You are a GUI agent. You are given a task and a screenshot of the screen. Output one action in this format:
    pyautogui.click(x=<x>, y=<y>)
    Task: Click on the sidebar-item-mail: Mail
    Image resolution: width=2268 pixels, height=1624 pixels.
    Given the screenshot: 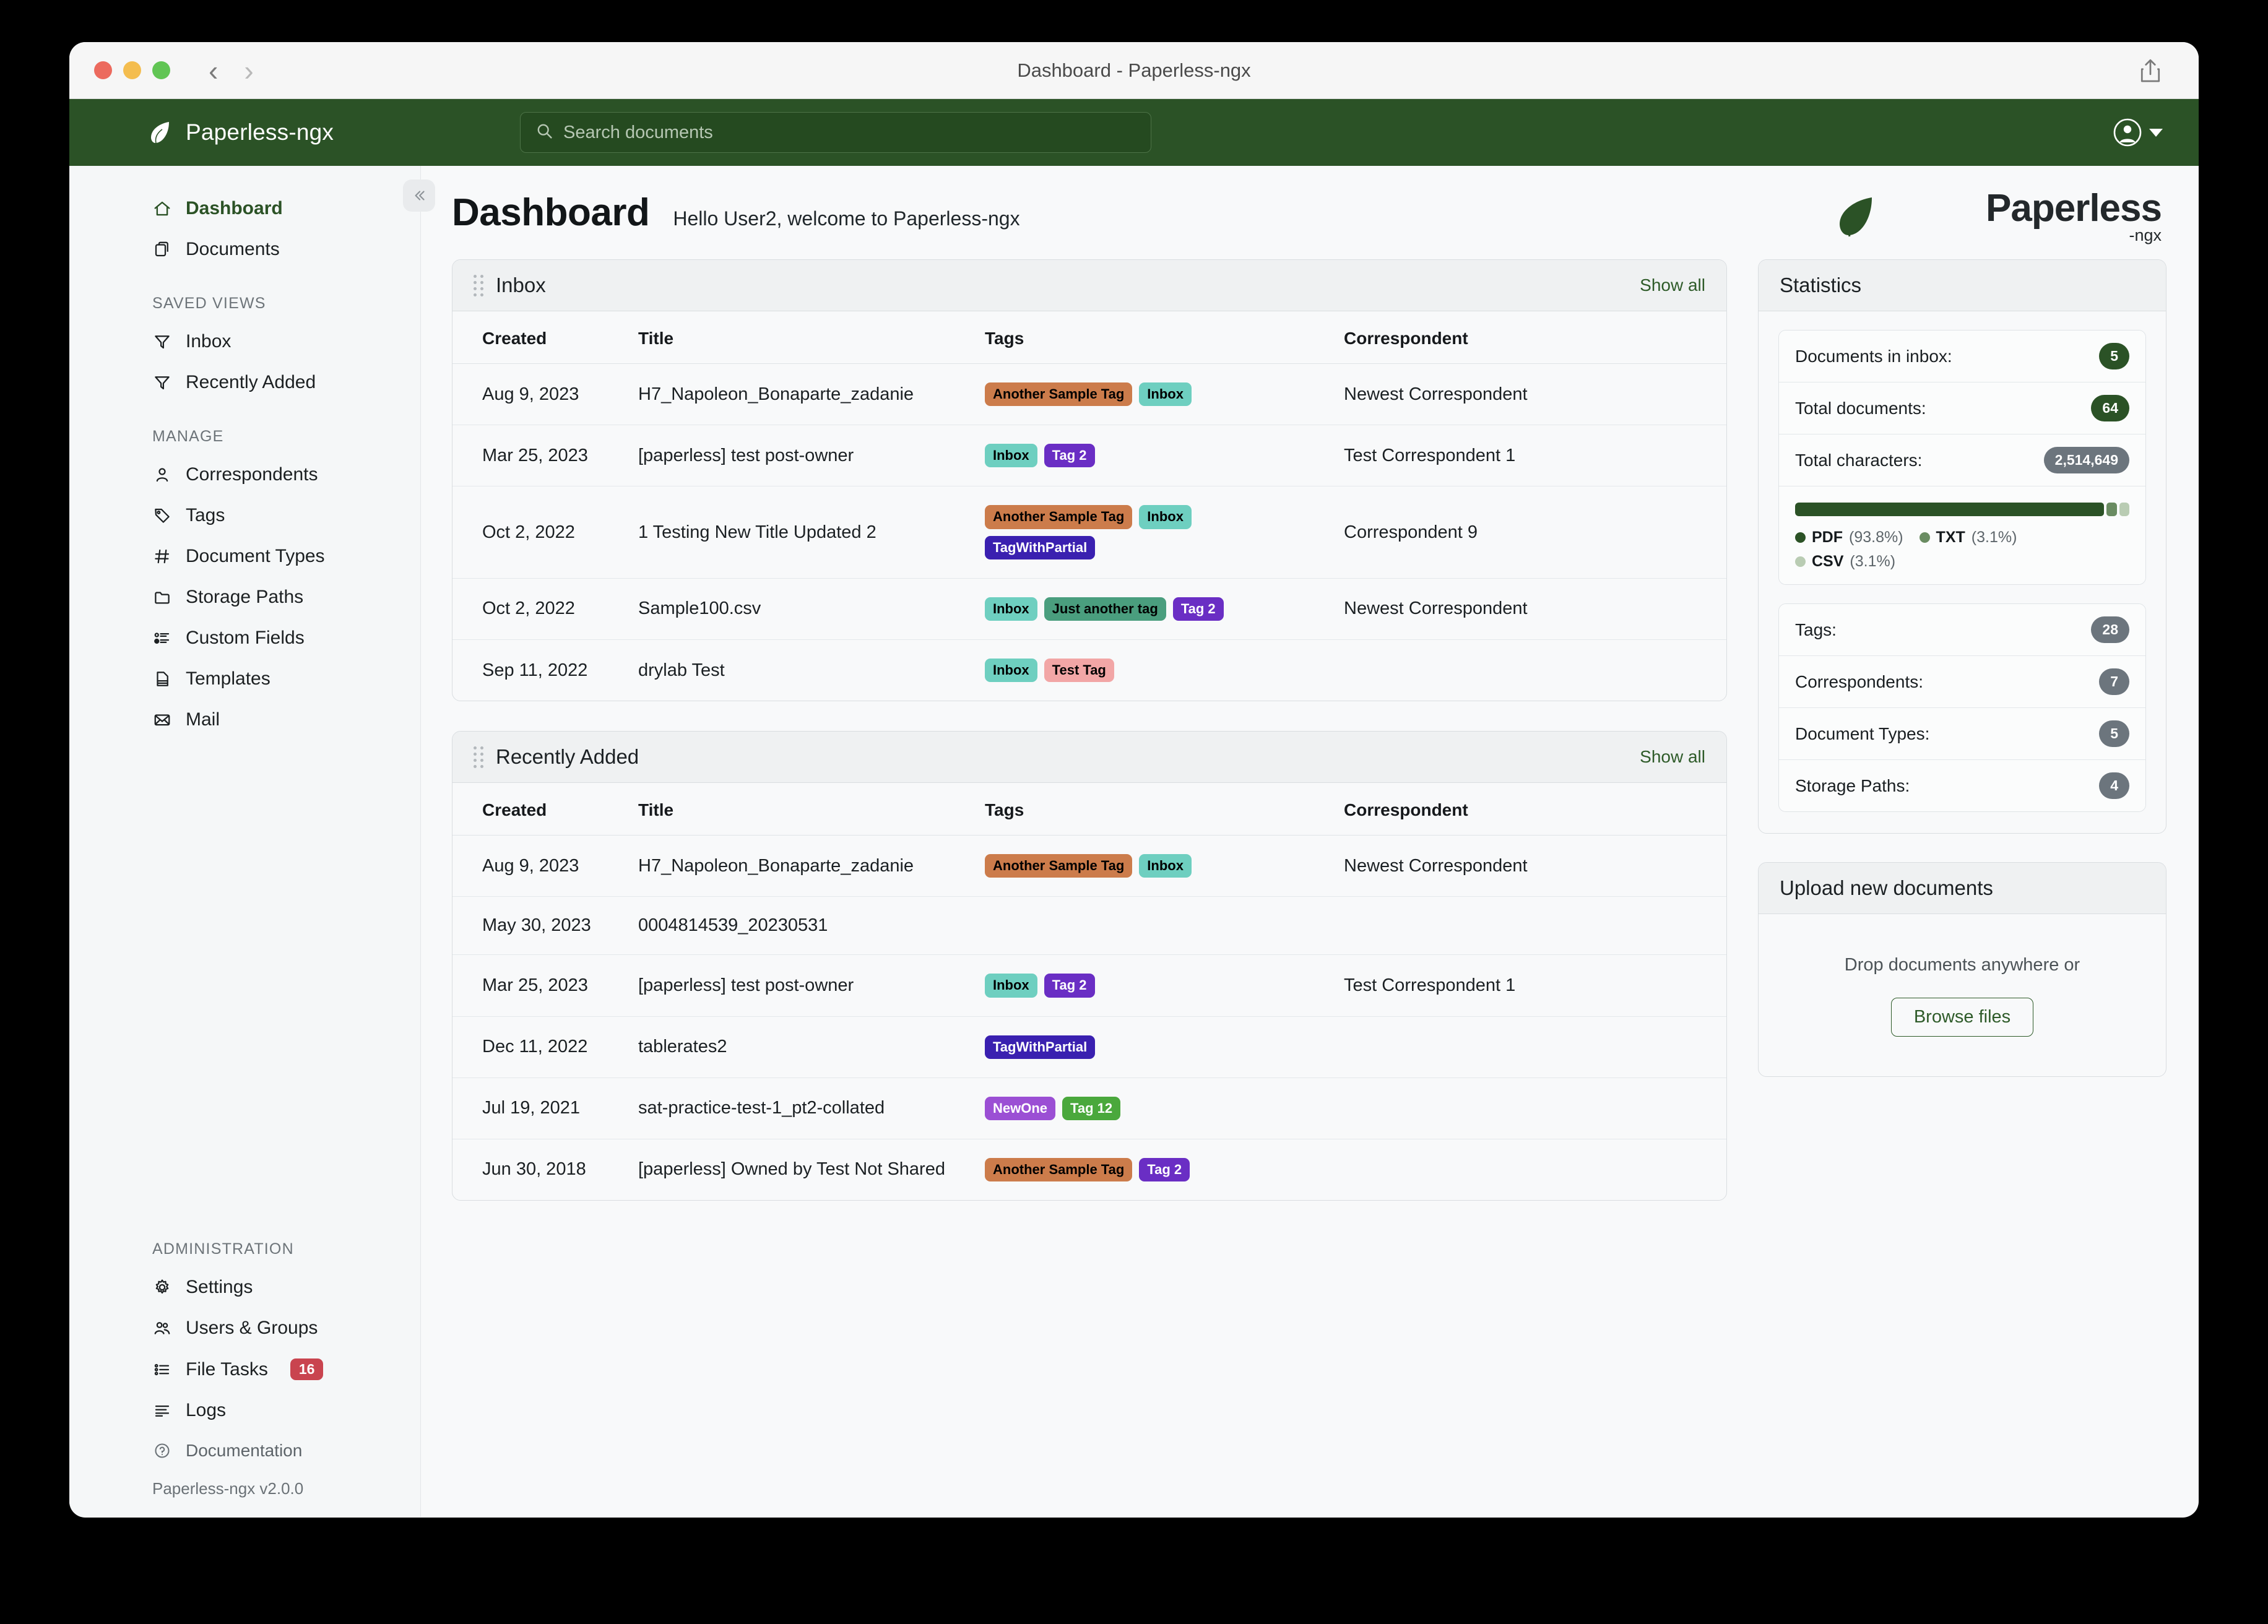 What is the action you would take?
    pyautogui.click(x=244, y=719)
    